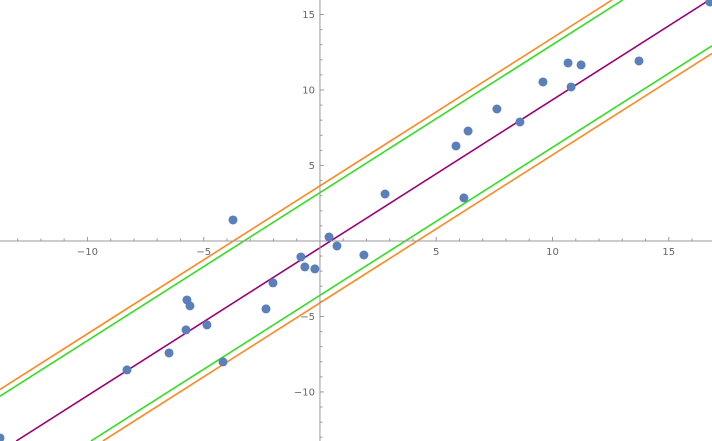  What do you see at coordinates (312, 166) in the screenshot?
I see `y-tick-label: 5` at bounding box center [312, 166].